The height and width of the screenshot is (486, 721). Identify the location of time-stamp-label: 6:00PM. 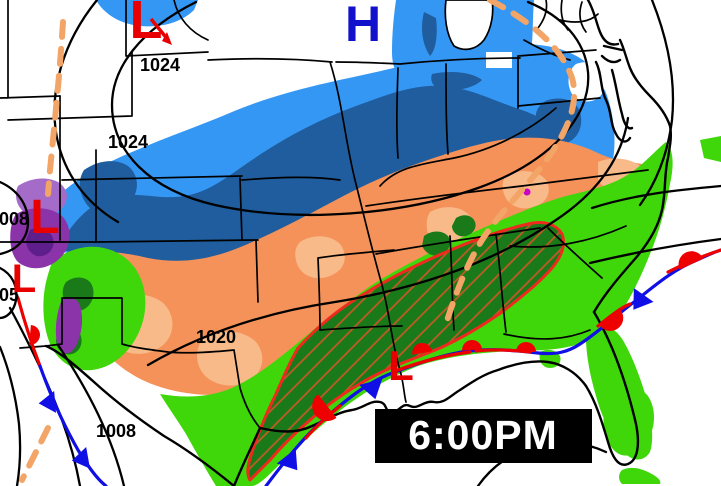
(483, 435).